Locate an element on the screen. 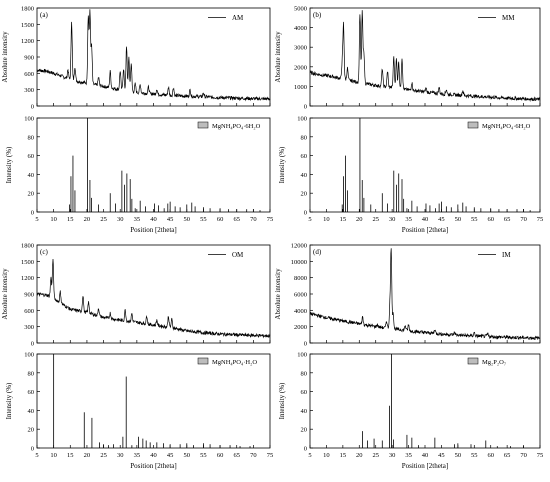 Image resolution: width=550 pixels, height=482 pixels. y-tick-label: 2000 is located at coordinates (300, 67).